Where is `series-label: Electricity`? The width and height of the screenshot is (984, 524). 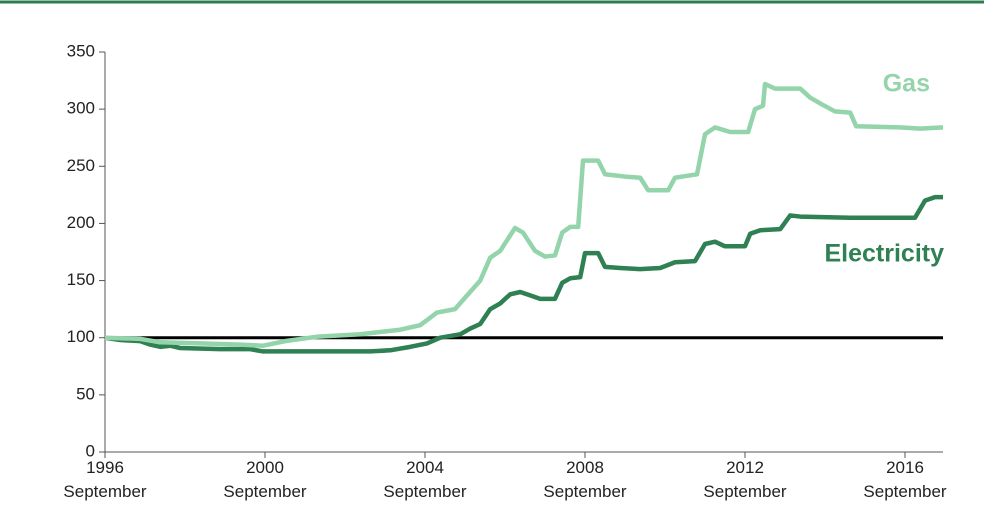
series-label: Electricity is located at coordinates (884, 254).